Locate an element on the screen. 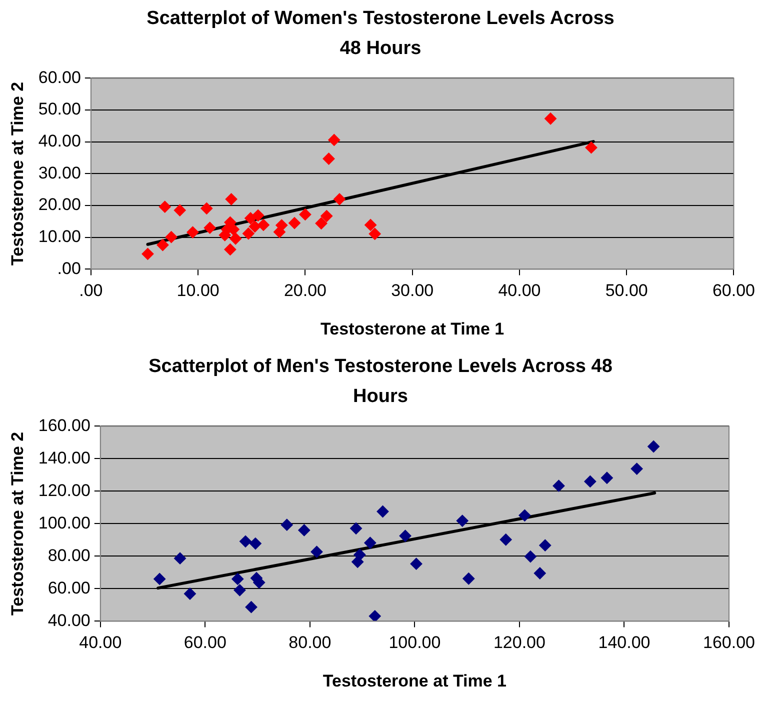 Image resolution: width=761 pixels, height=715 pixels. x-tick-label: 140.00 is located at coordinates (624, 642).